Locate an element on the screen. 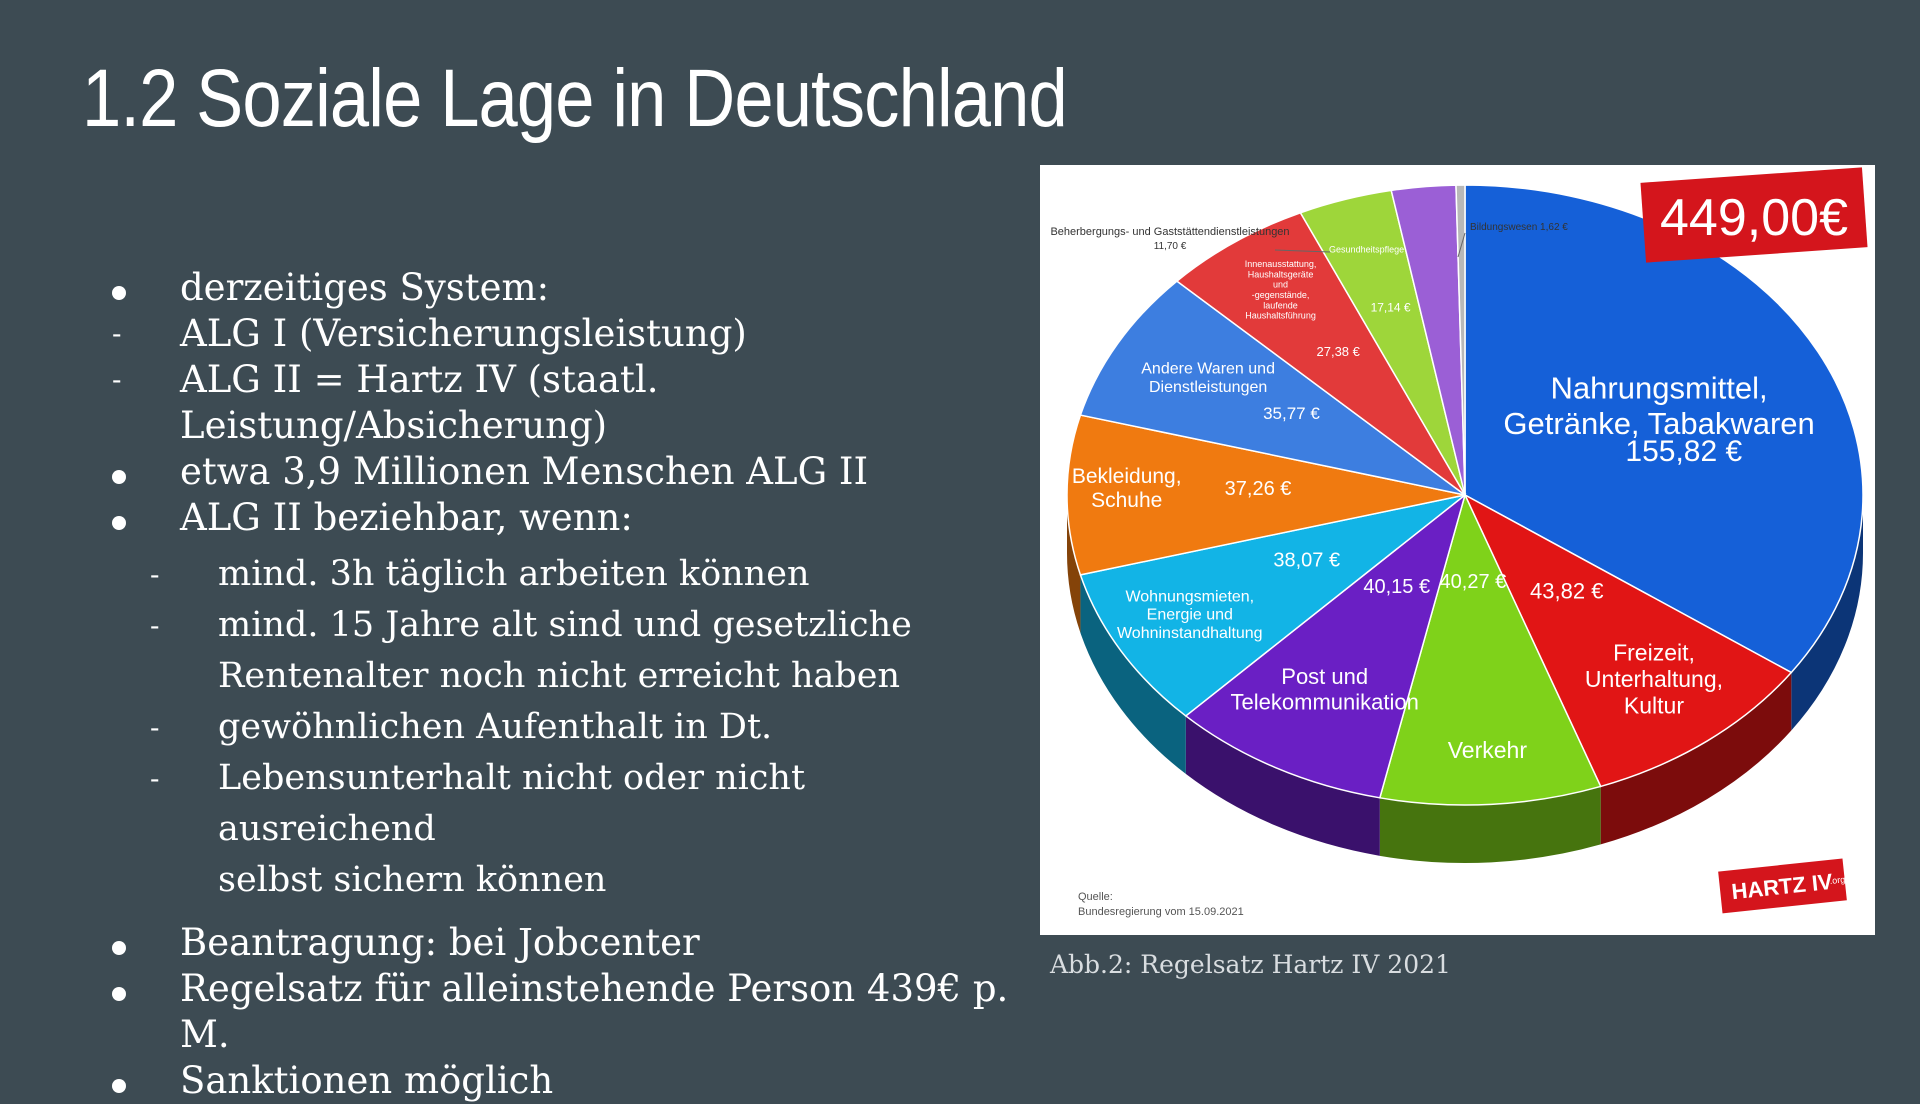 This screenshot has width=1920, height=1104. slice-value-label: 43,82 € is located at coordinates (1566, 590).